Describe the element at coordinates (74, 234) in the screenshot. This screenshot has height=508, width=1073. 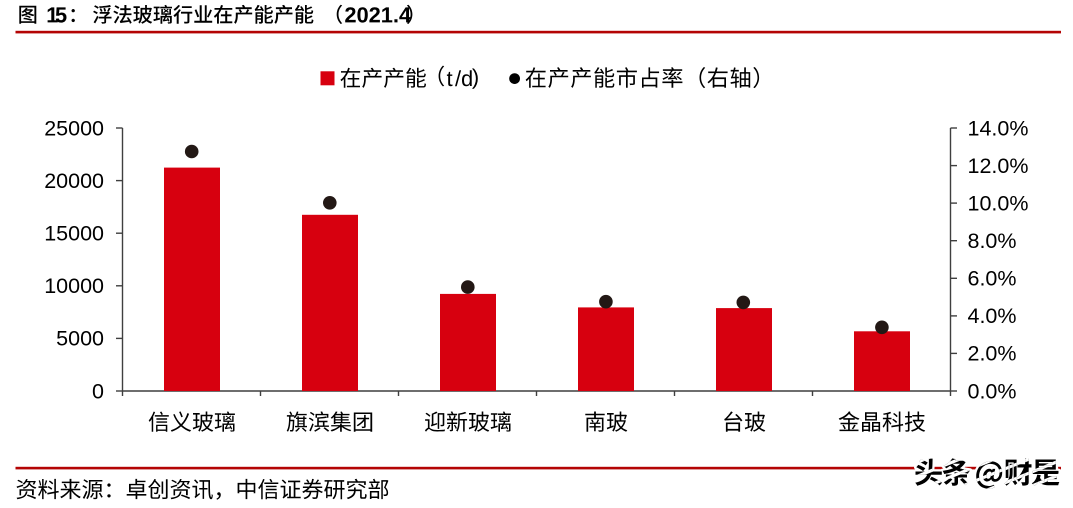
I see `svg-text: 15000` at that location.